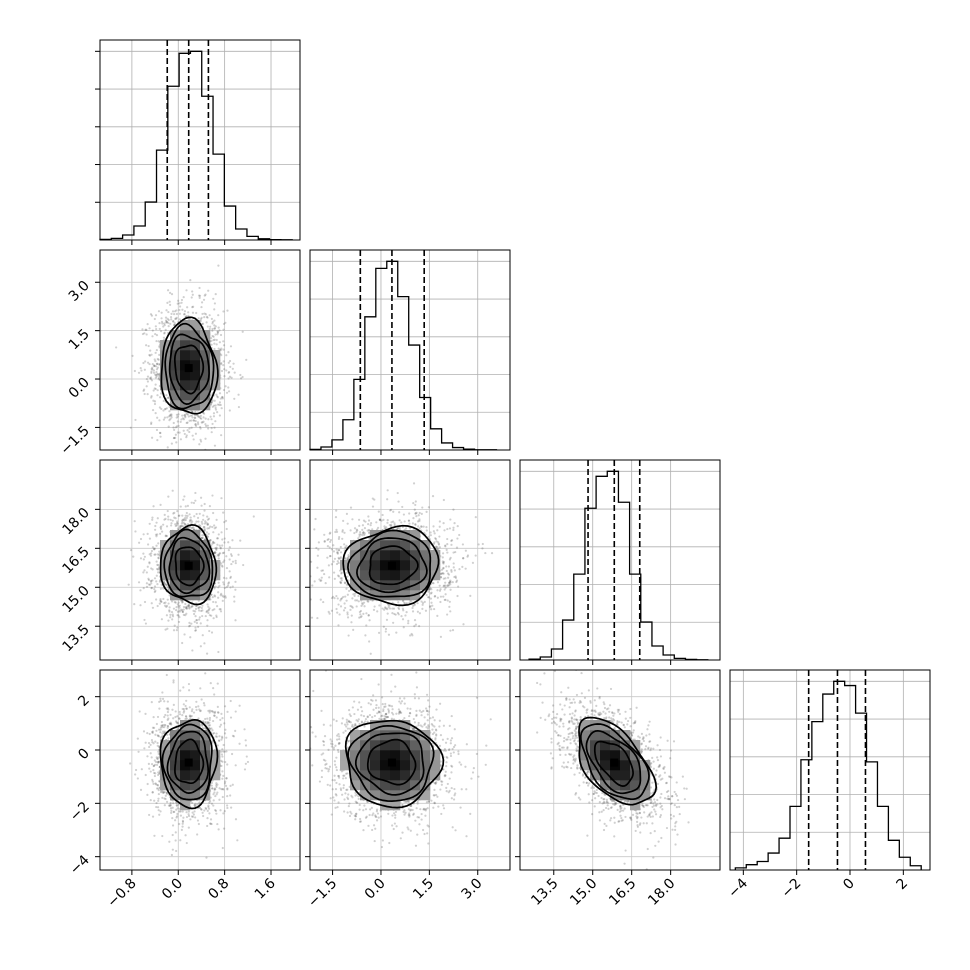  Describe the element at coordinates (189, 566) in the screenshot. I see `contour-line` at that location.